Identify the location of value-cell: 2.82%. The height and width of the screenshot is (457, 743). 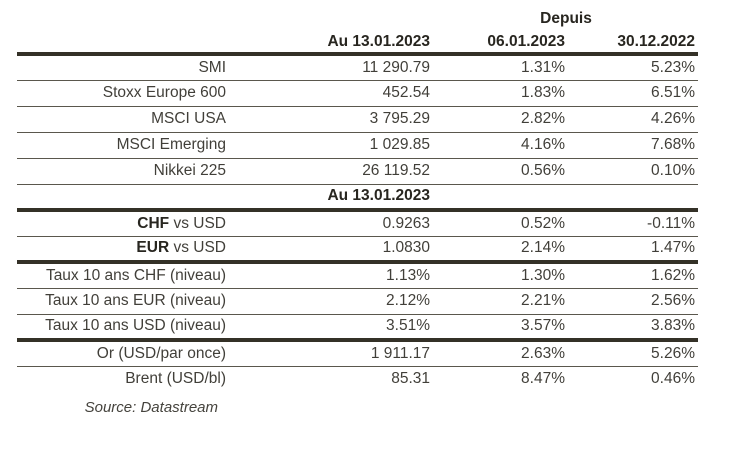
(501, 119).